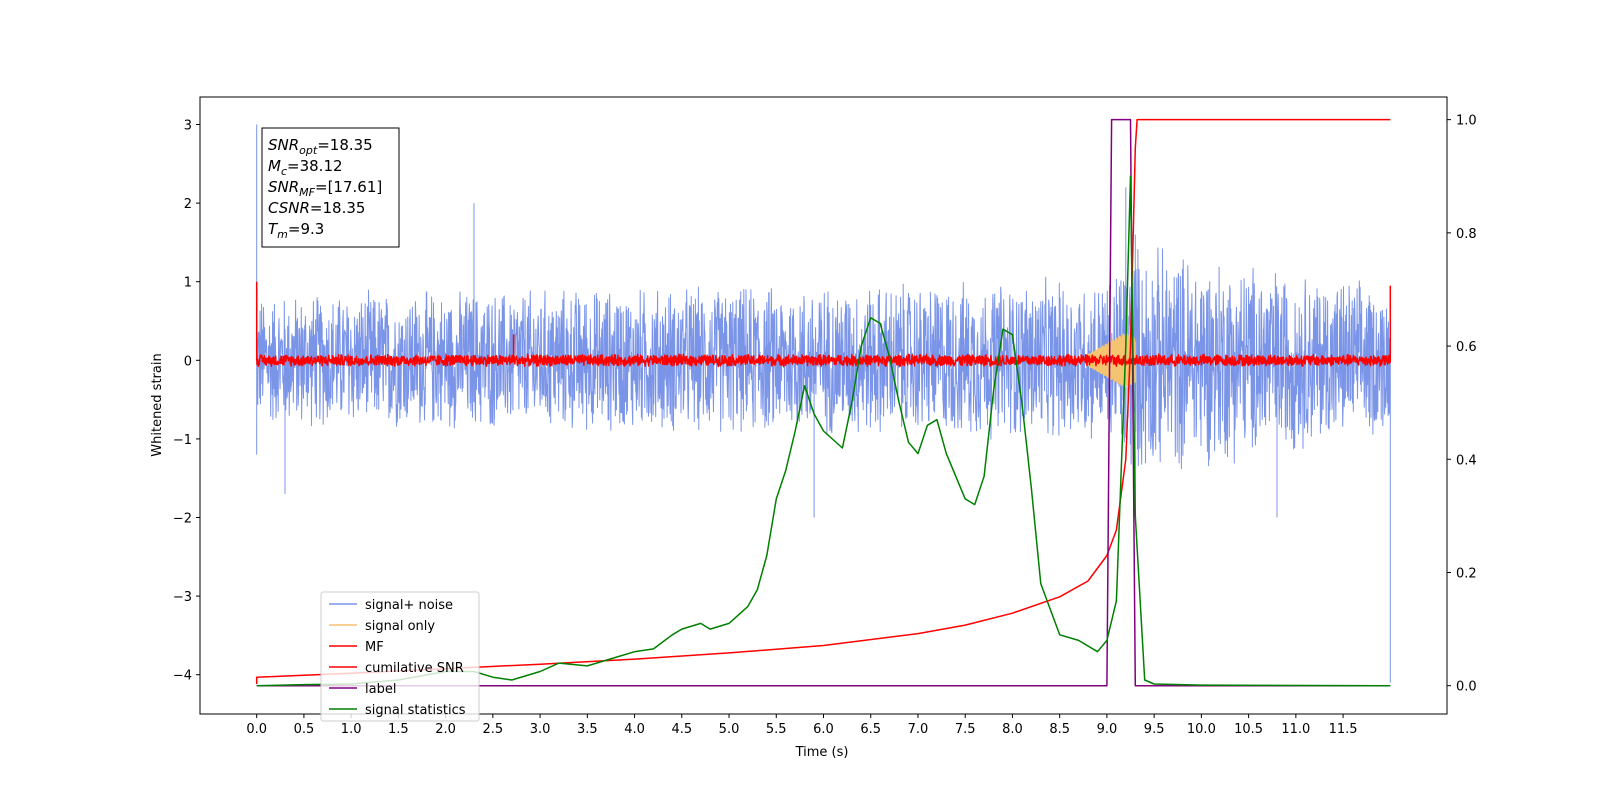 Image resolution: width=1600 pixels, height=800 pixels. Describe the element at coordinates (409, 605) in the screenshot. I see `legend-label: signal+ noise` at that location.